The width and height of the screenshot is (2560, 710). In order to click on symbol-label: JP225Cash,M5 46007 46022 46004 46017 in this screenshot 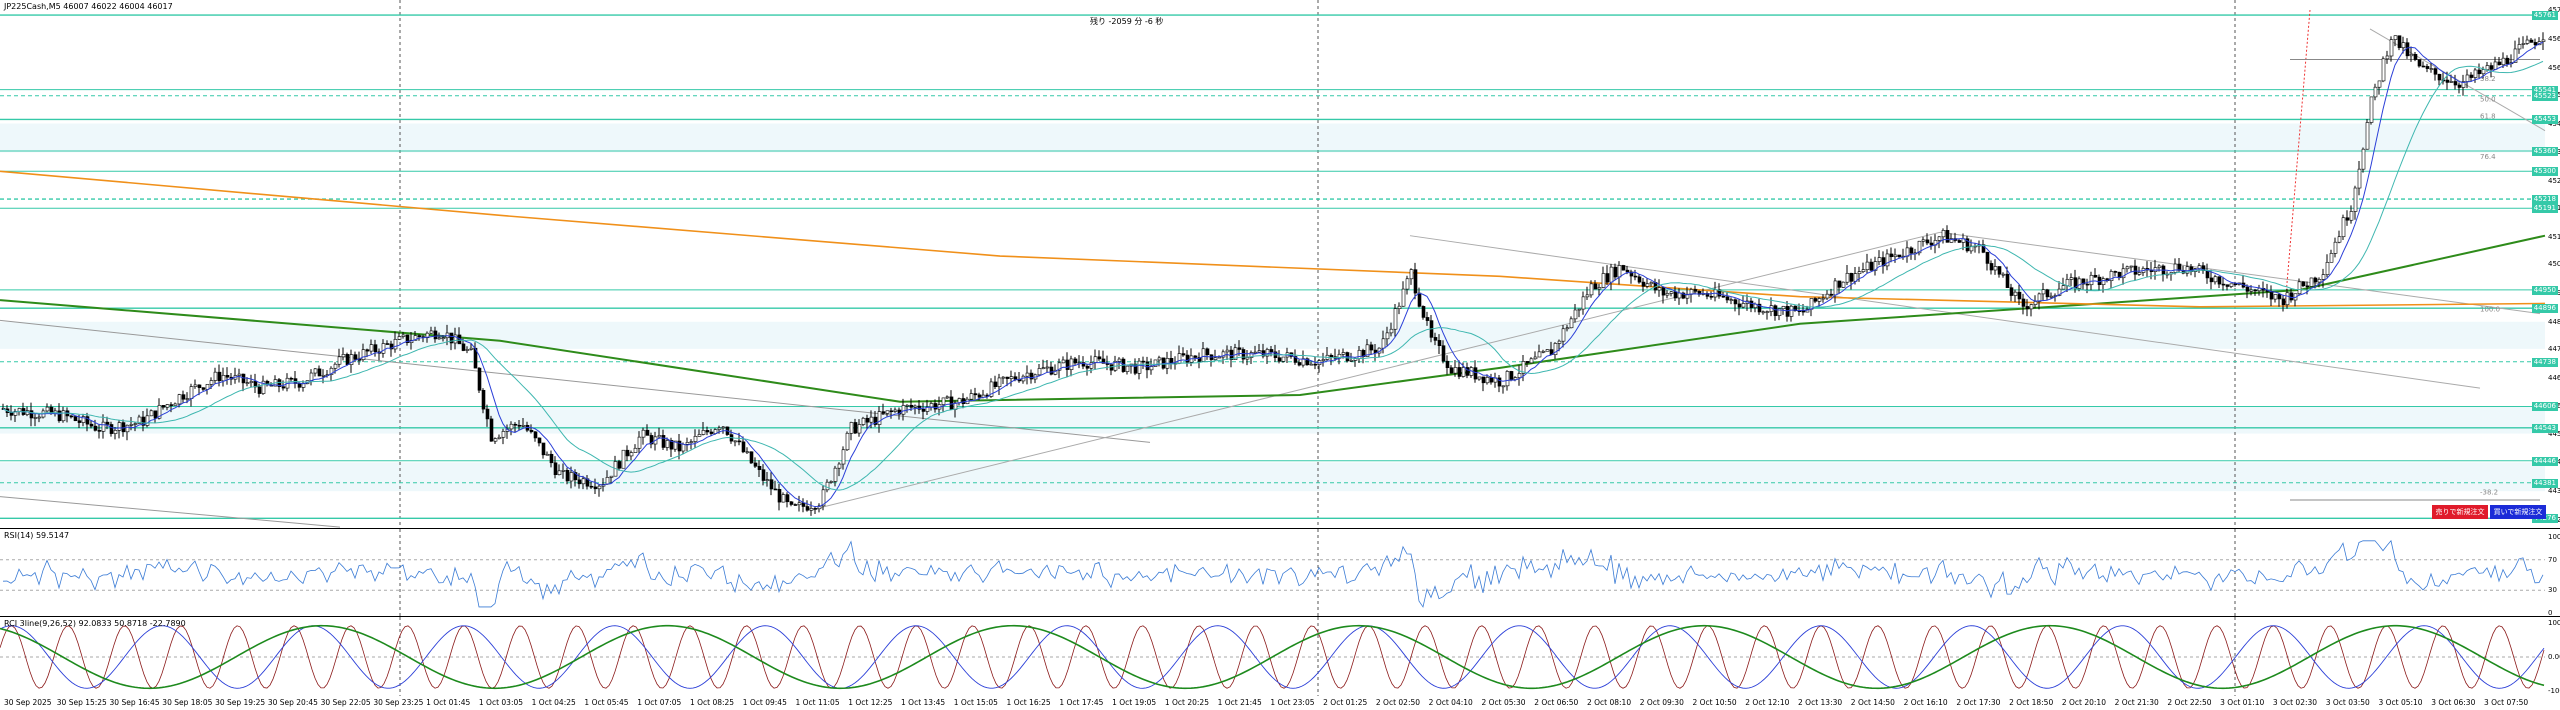, I will do `click(88, 6)`.